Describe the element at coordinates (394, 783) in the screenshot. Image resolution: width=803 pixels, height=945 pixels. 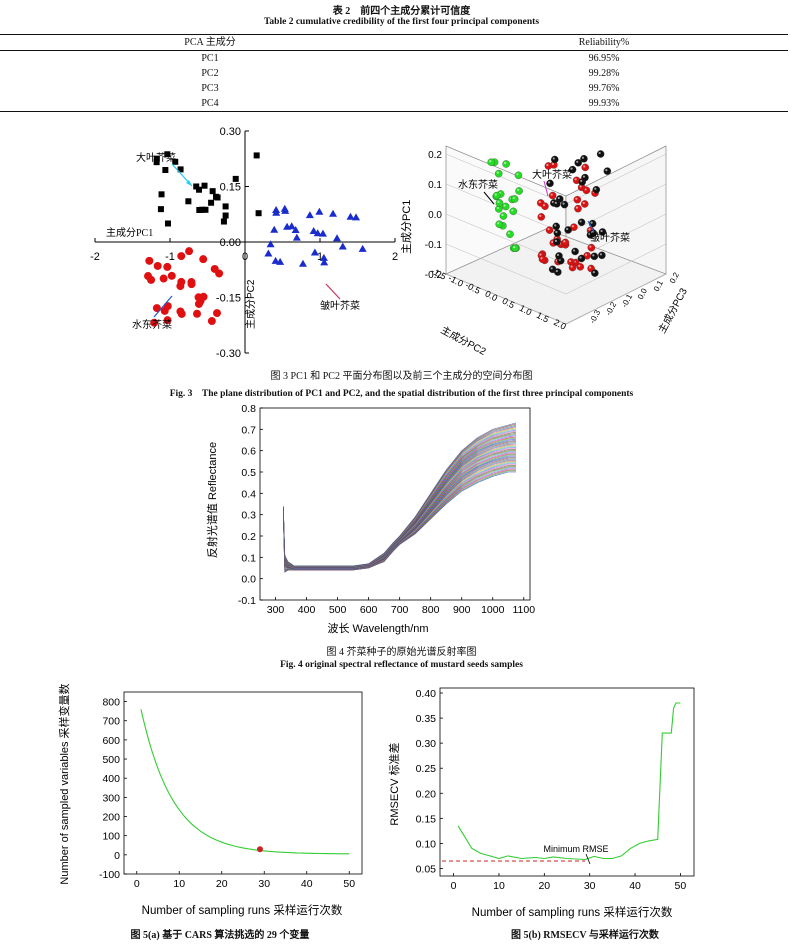
I see `y-axis-label: RMSECV 标准差` at that location.